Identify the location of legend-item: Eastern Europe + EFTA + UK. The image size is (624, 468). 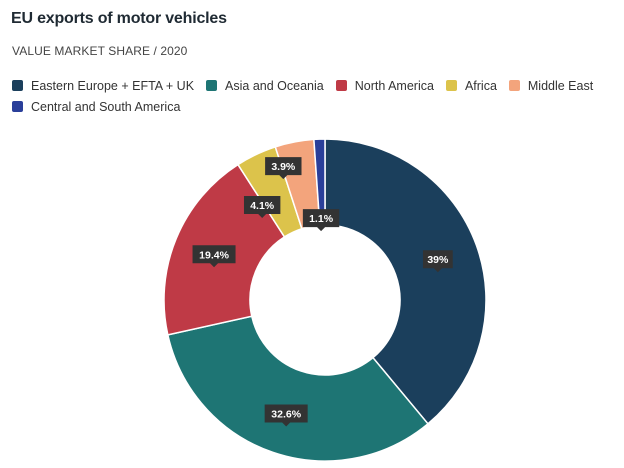
(103, 85).